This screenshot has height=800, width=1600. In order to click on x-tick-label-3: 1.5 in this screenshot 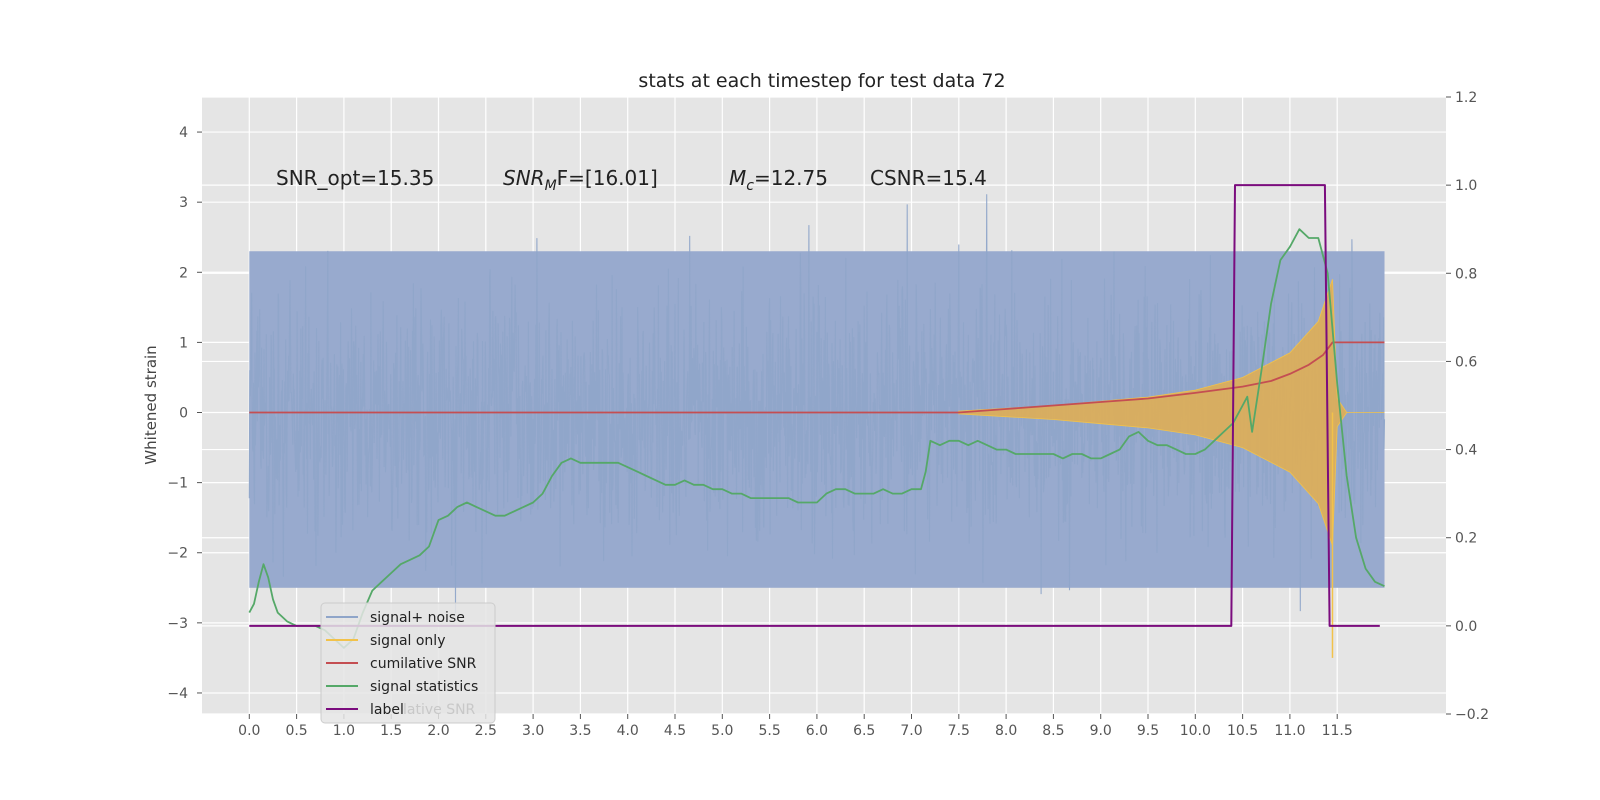, I will do `click(391, 731)`.